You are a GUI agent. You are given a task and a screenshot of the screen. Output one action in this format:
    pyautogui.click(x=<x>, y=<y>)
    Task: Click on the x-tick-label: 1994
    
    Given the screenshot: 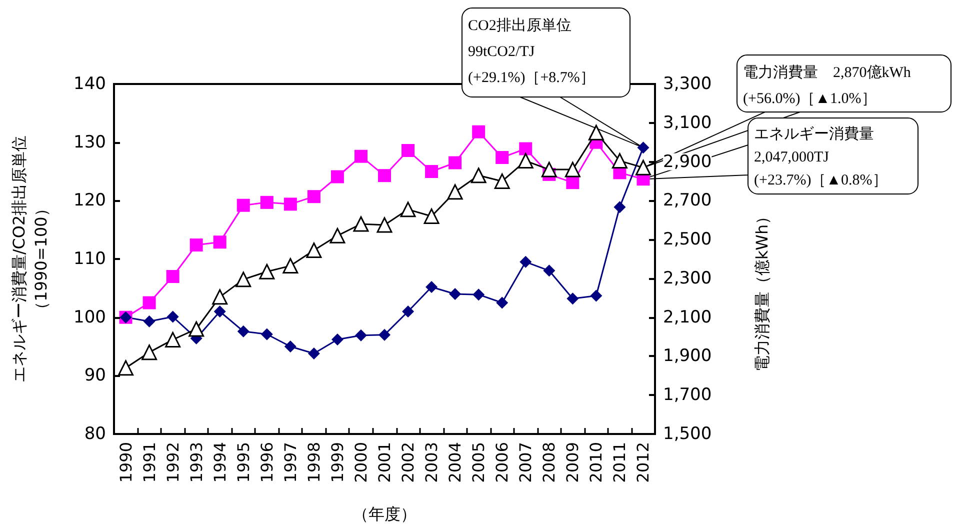 What is the action you would take?
    pyautogui.click(x=220, y=462)
    